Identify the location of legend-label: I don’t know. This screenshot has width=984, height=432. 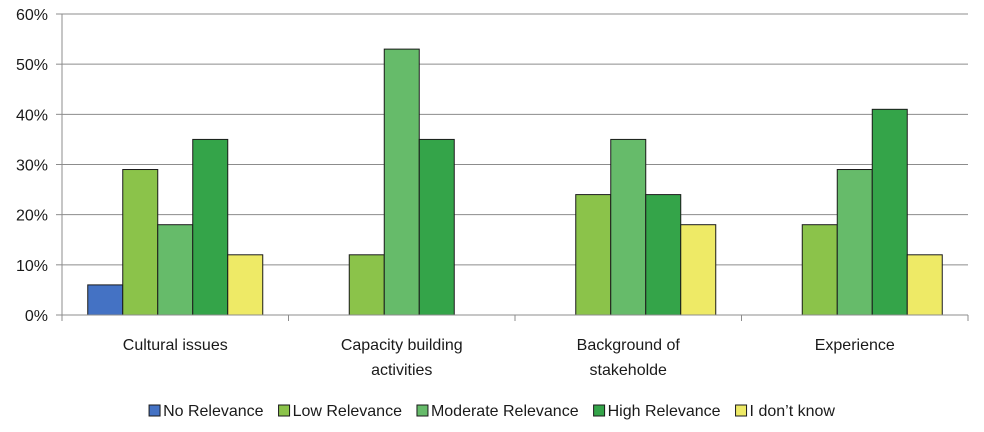
(793, 411).